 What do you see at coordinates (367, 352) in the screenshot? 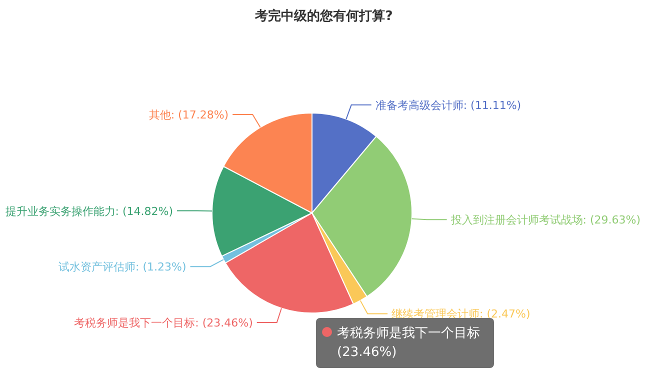
I see `text: (23.46%)` at bounding box center [367, 352].